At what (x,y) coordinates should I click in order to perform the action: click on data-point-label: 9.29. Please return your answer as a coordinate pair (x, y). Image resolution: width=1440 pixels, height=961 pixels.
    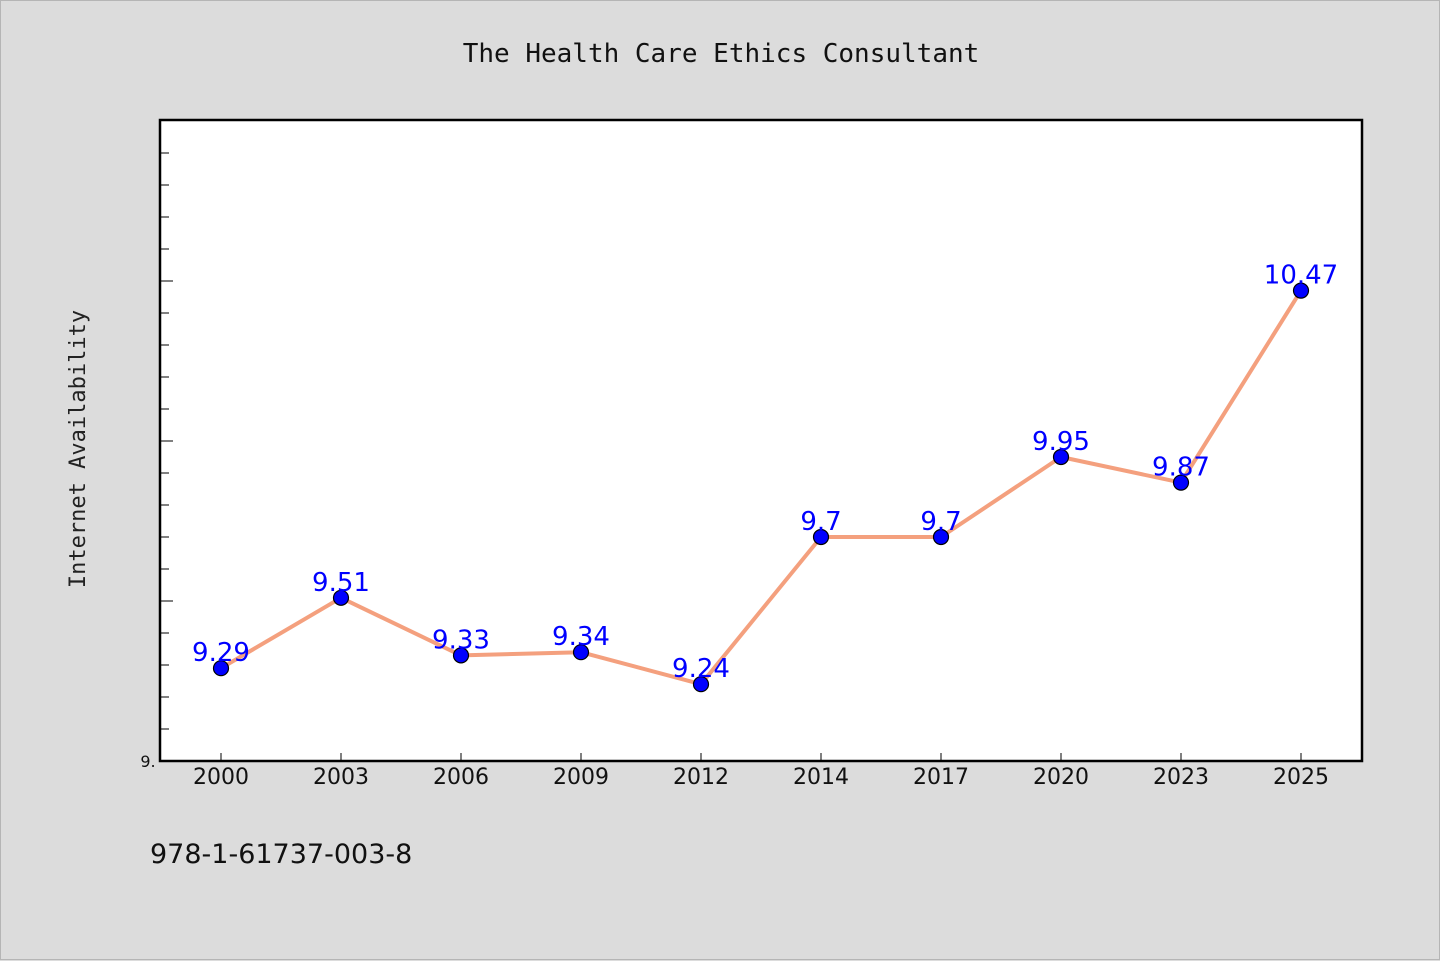
    Looking at the image, I should click on (221, 653).